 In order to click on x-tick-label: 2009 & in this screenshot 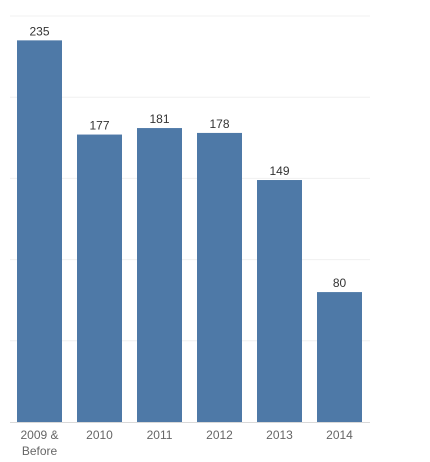, I will do `click(39, 435)`.